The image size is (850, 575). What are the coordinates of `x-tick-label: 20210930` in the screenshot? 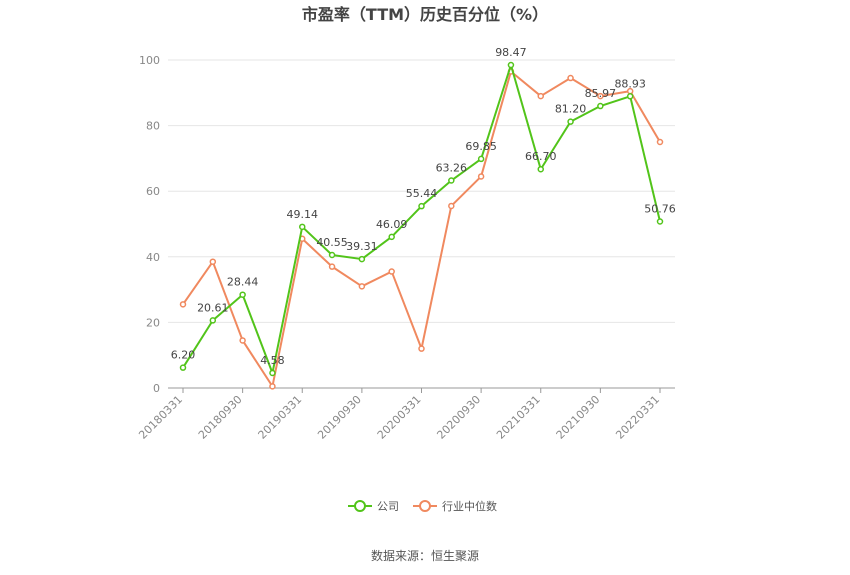 It's located at (578, 417).